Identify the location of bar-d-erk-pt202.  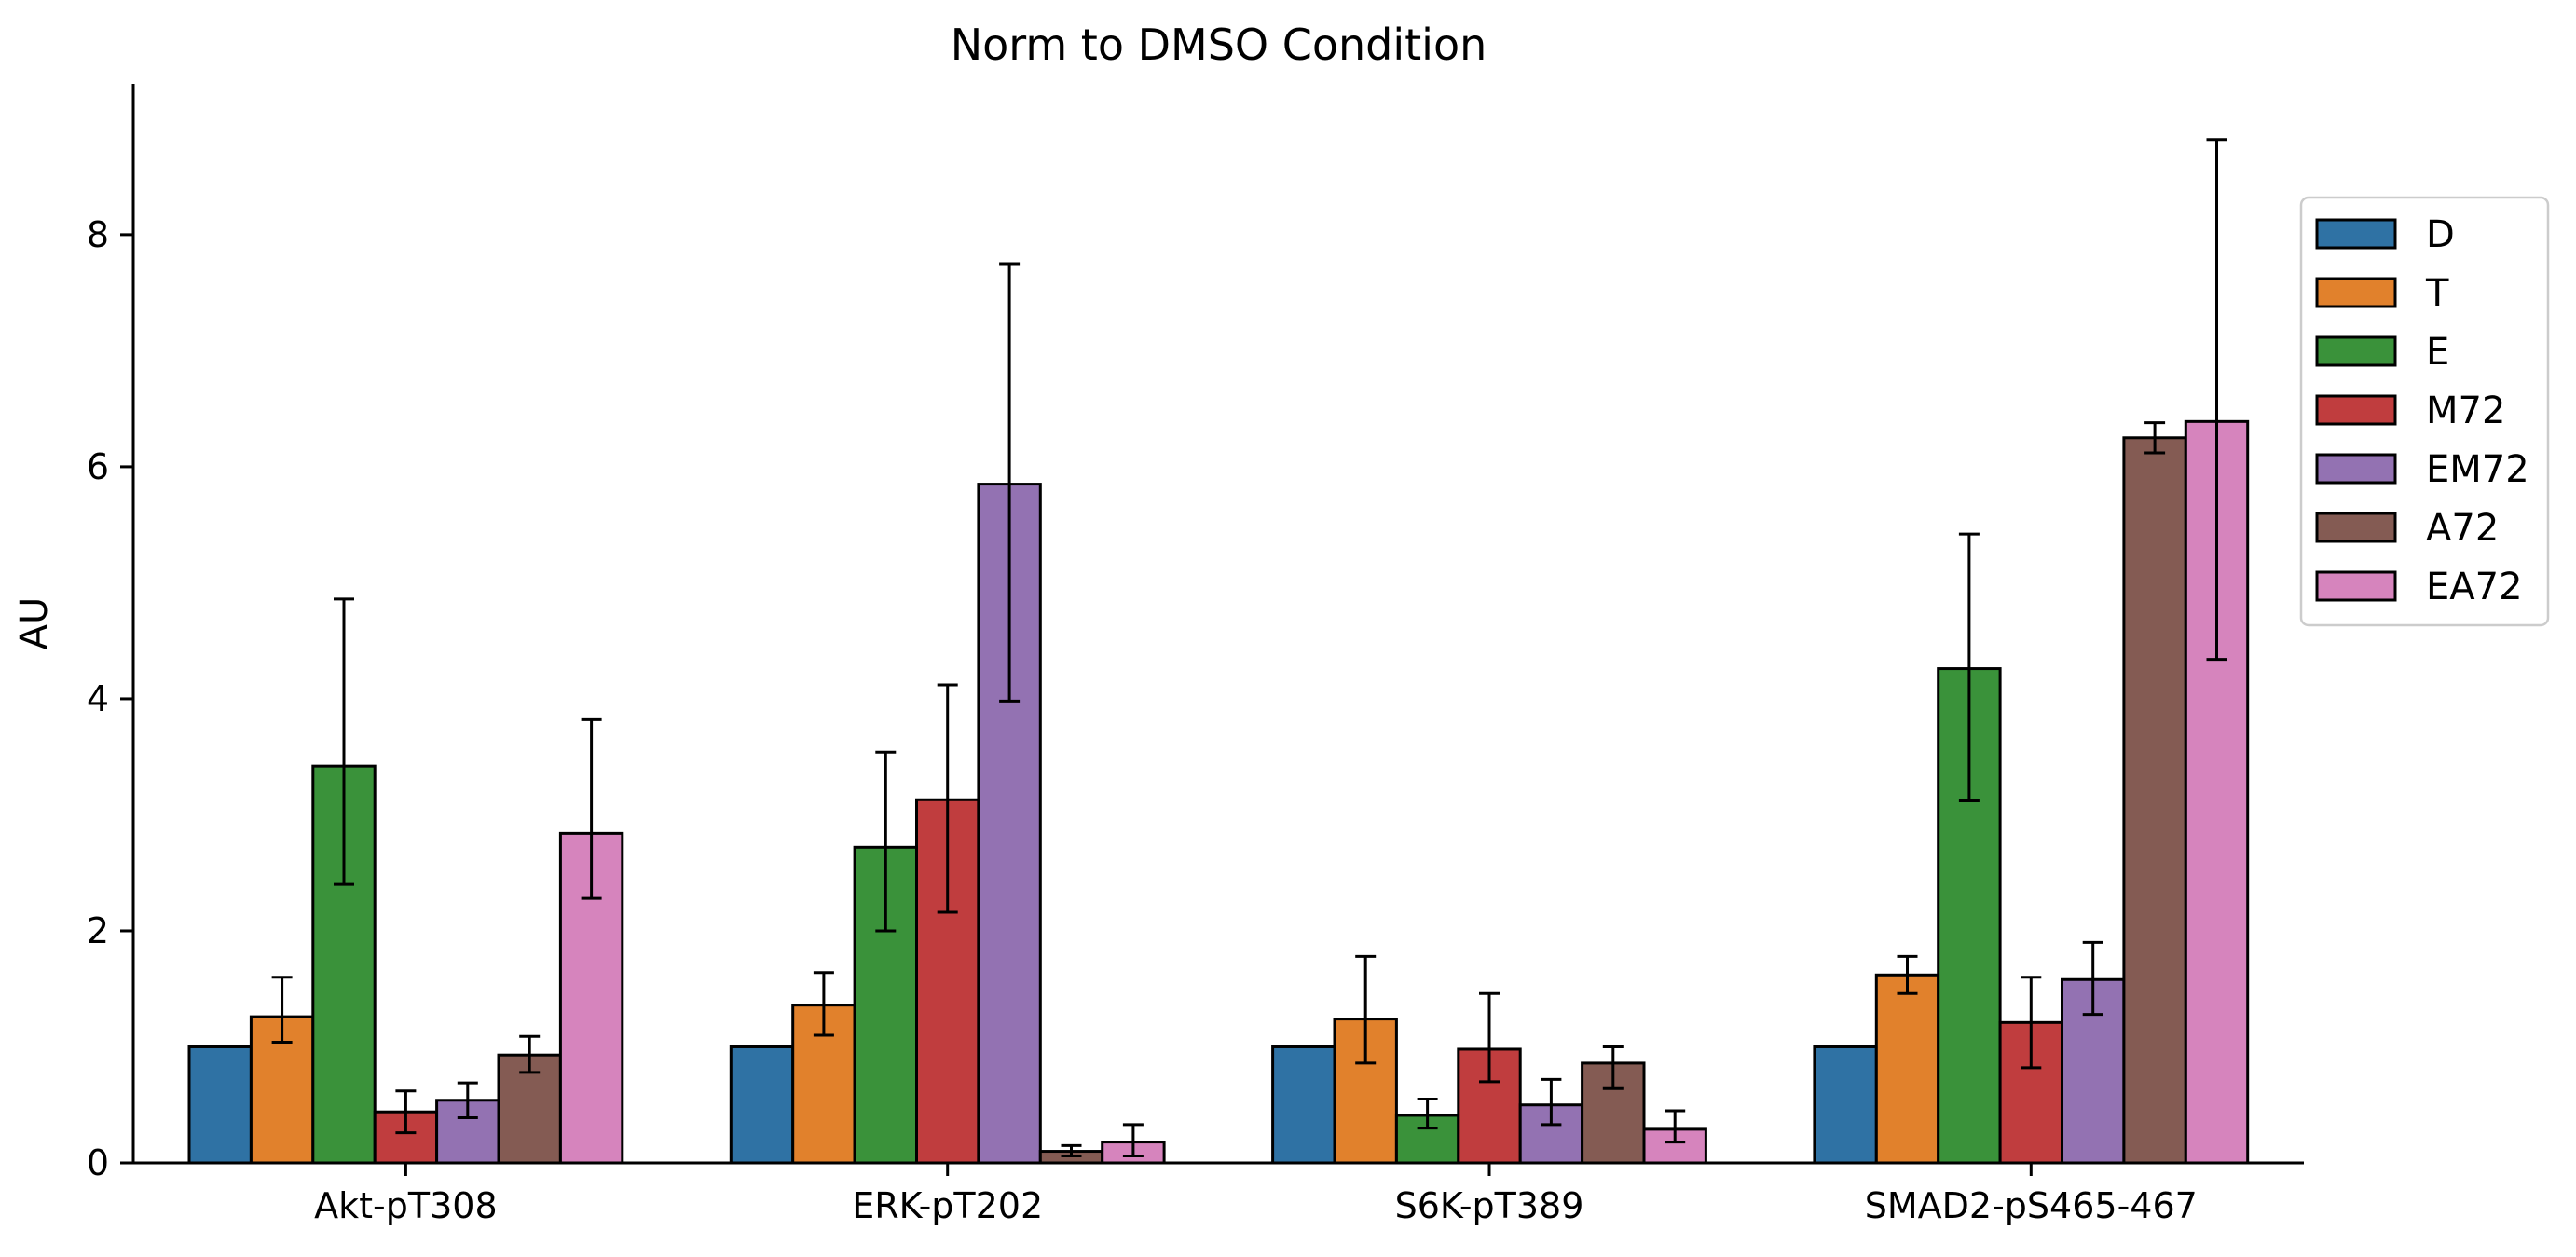
(762, 1105).